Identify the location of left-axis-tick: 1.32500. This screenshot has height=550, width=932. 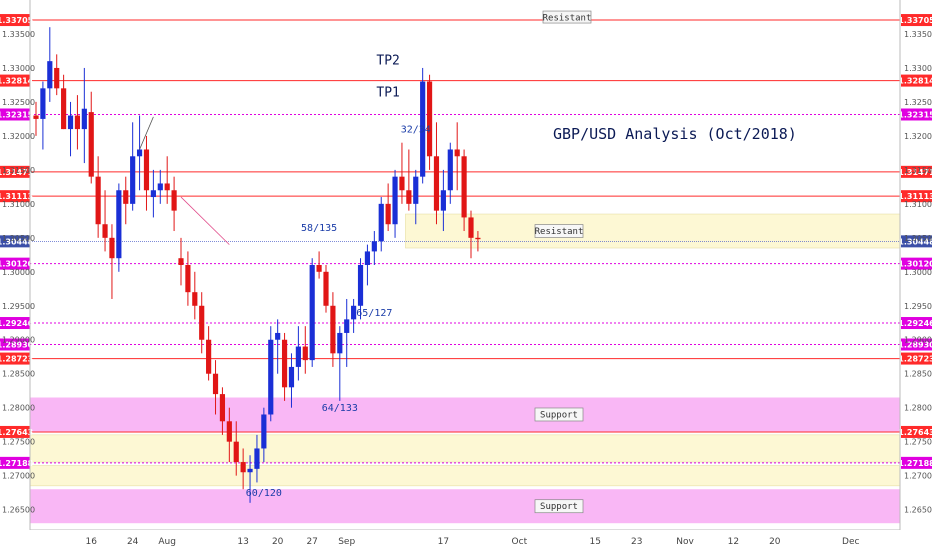
(18, 102).